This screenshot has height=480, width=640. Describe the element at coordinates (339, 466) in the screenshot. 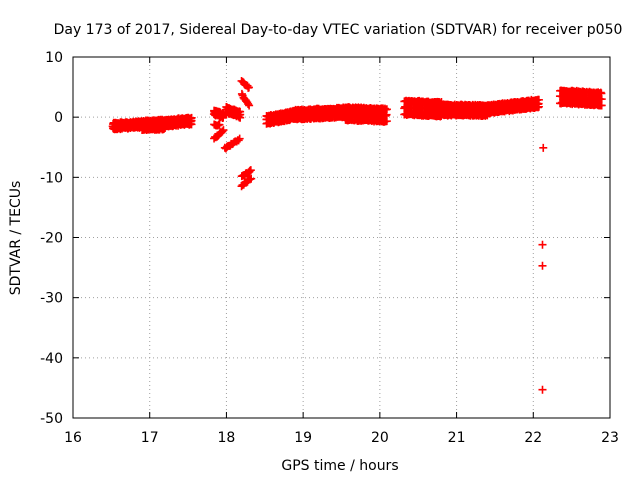

I see `x-axis-label: GPS time / hours` at that location.